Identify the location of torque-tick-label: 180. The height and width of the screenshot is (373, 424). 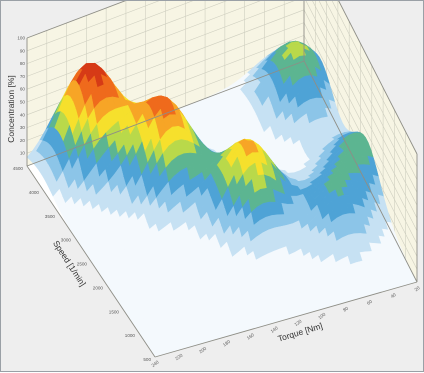
(227, 343).